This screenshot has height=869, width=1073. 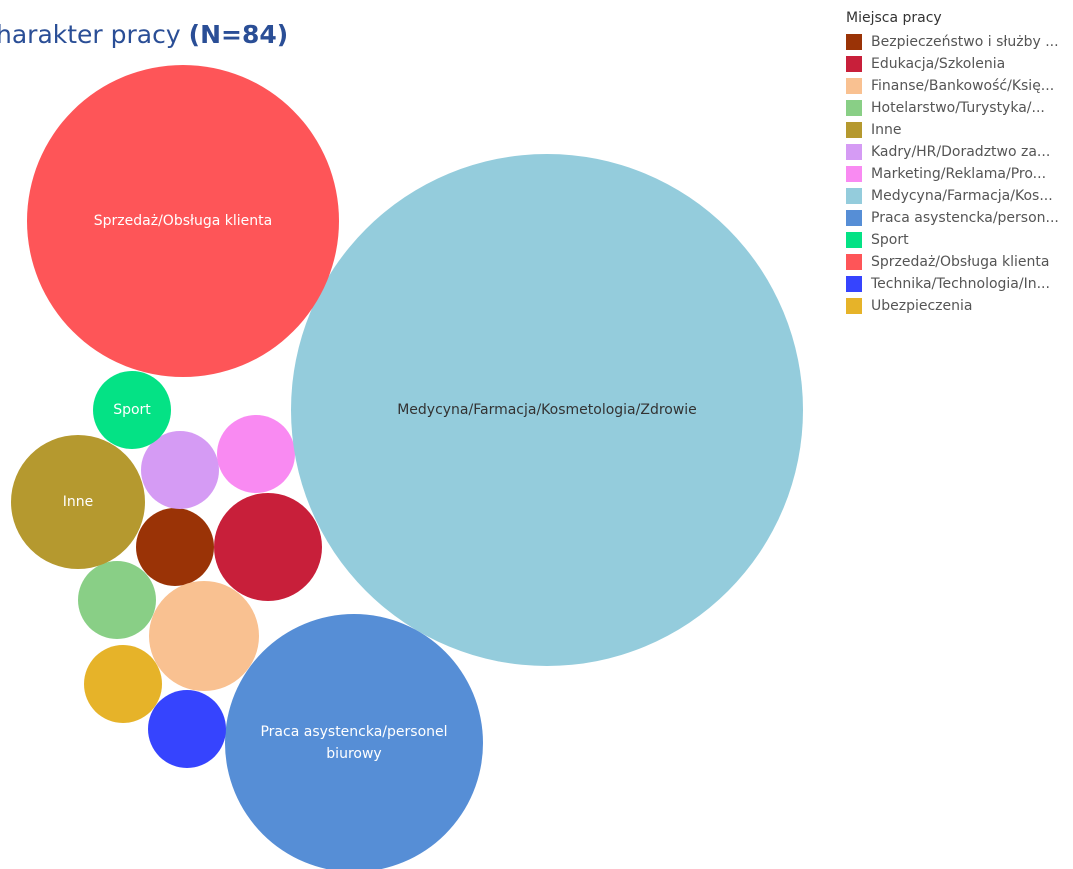 What do you see at coordinates (959, 130) in the screenshot?
I see `legend-item-inne: Inne` at bounding box center [959, 130].